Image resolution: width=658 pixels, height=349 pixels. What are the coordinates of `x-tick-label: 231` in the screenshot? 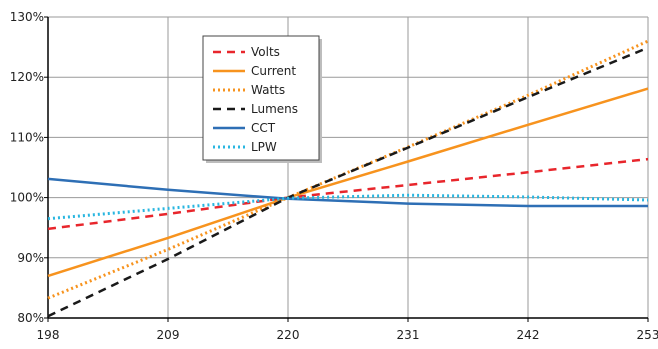 It's located at (408, 335).